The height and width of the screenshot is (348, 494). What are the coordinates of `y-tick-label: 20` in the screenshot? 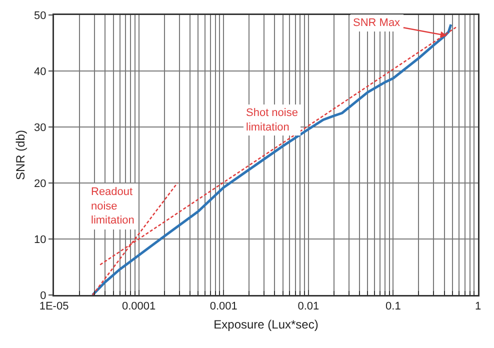 It's located at (40, 184).